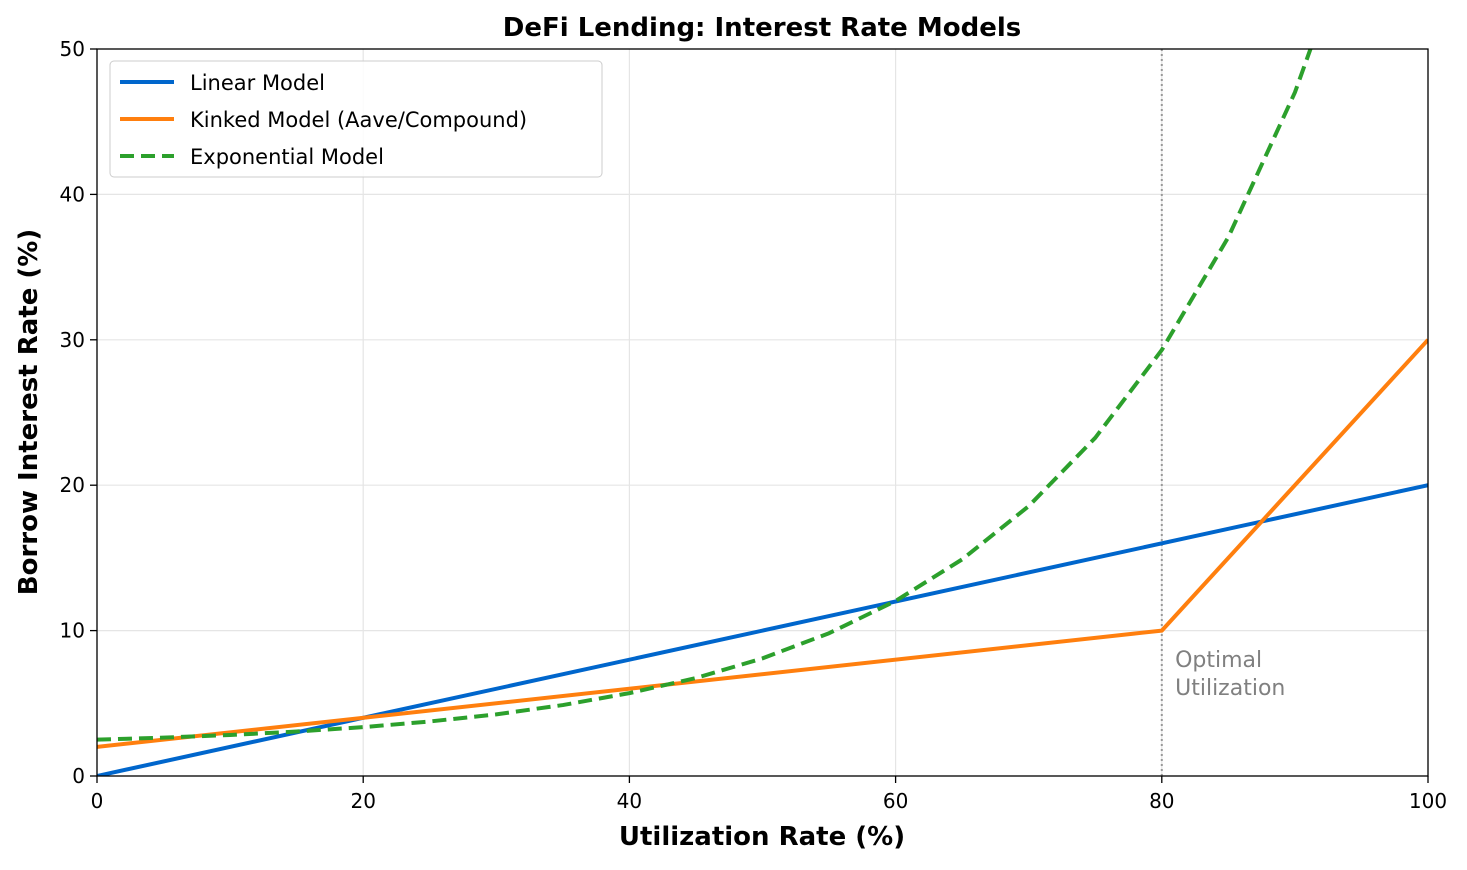 The image size is (1467, 870). What do you see at coordinates (895, 801) in the screenshot?
I see `x-tick-label: 60` at bounding box center [895, 801].